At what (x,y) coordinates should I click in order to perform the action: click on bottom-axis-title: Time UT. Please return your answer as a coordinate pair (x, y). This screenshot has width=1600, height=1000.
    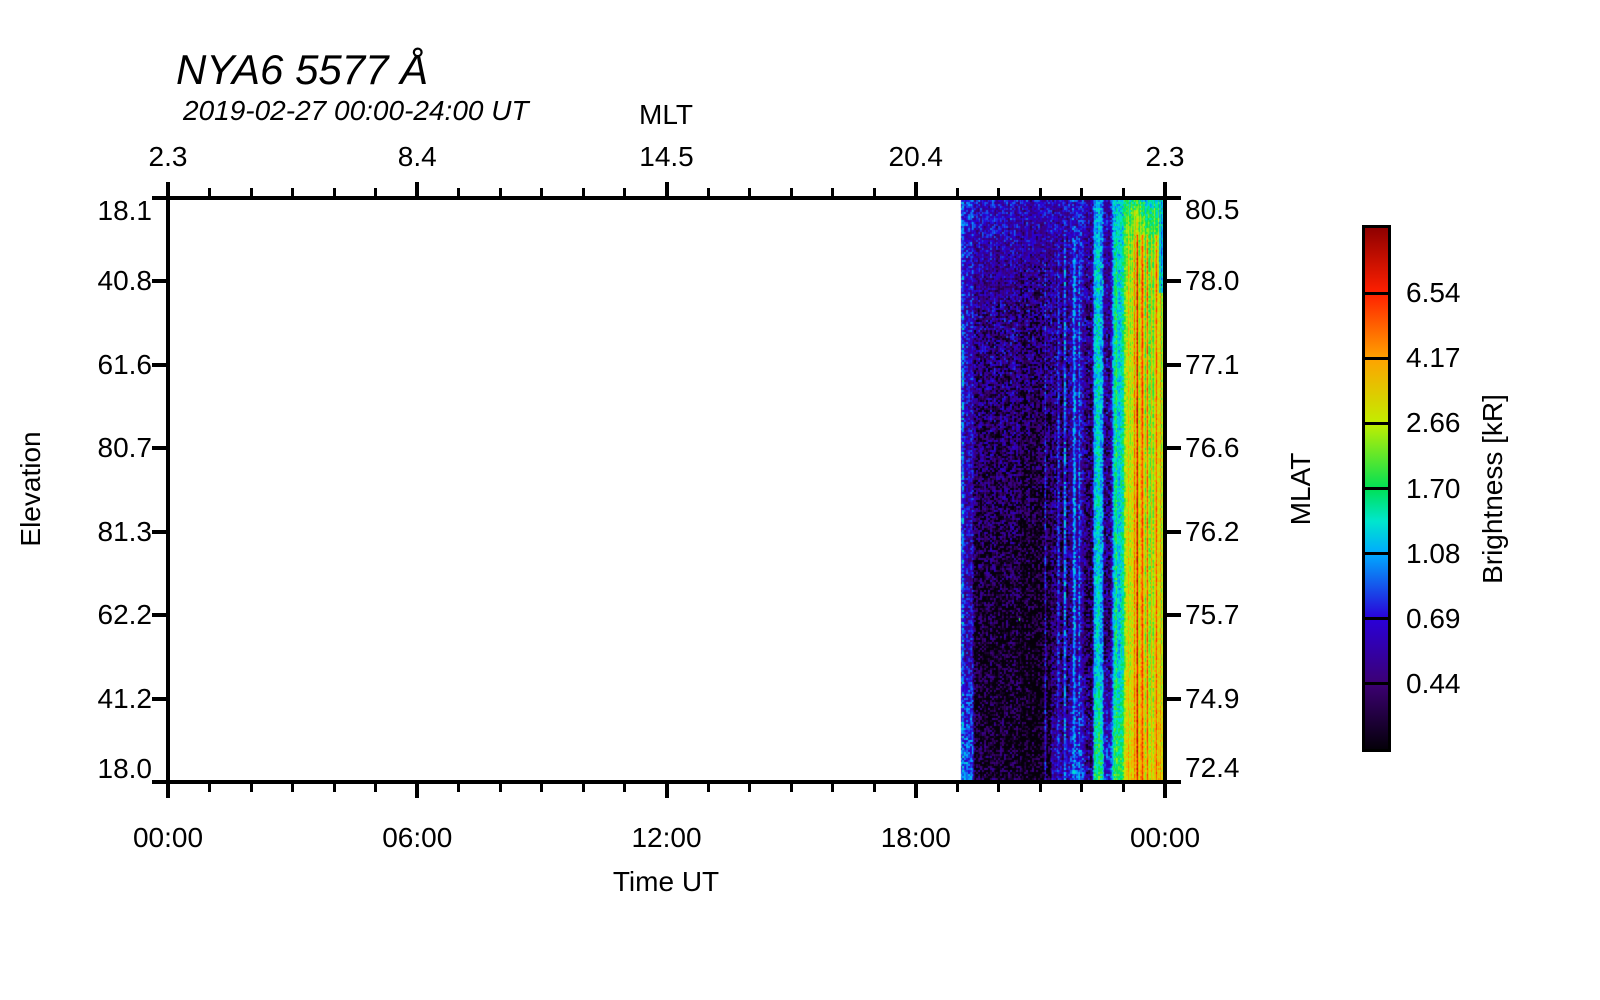
    Looking at the image, I should click on (666, 881).